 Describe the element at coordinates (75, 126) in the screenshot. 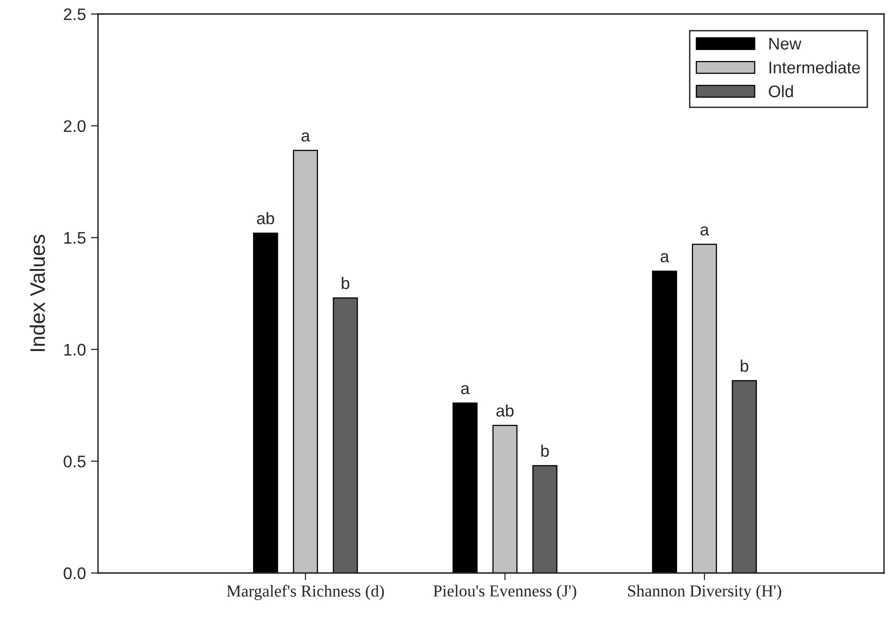

I see `y-tick-label: 2.0` at that location.